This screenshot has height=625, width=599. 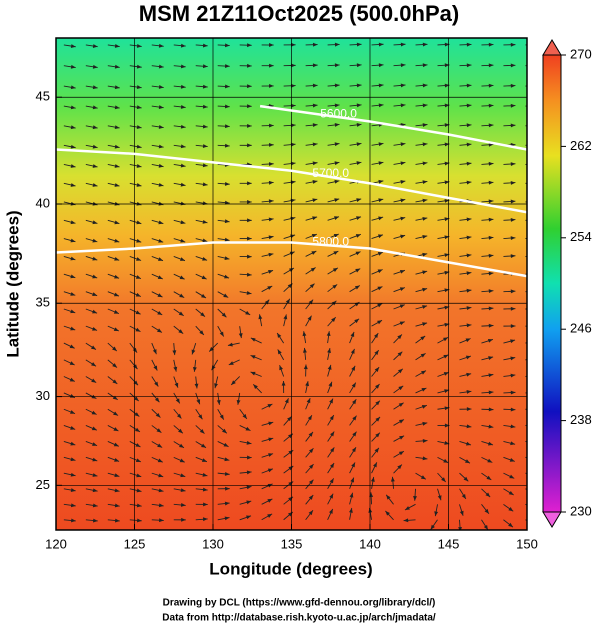 What do you see at coordinates (338, 113) in the screenshot?
I see `contour-label: 5600.0` at bounding box center [338, 113].